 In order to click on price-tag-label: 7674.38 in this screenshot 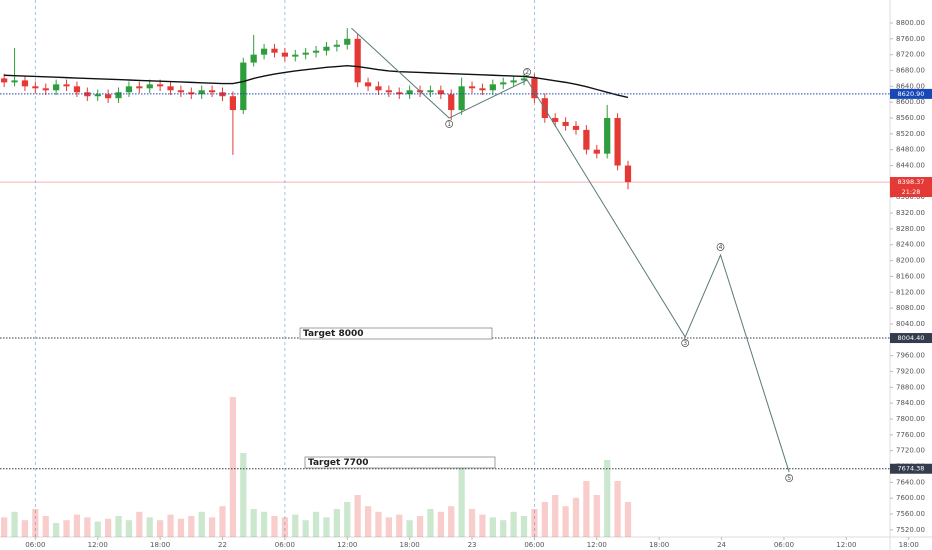, I will do `click(911, 469)`.